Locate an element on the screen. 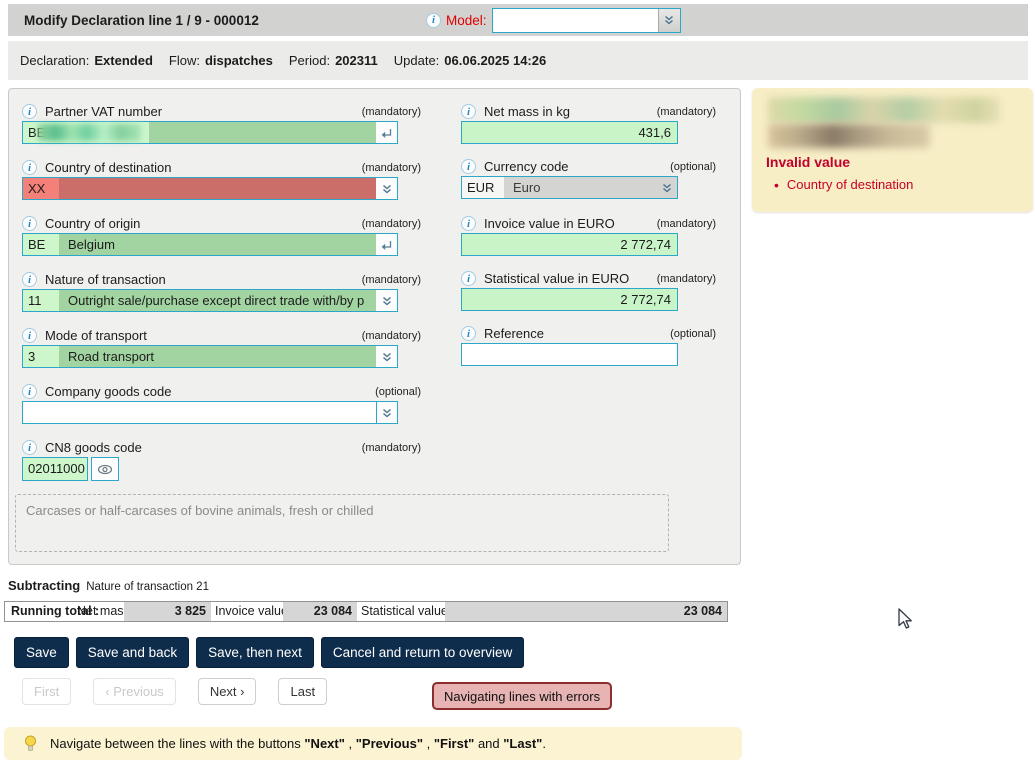  line-pagination: First ‹ Previous Next › Last is located at coordinates (175, 691).